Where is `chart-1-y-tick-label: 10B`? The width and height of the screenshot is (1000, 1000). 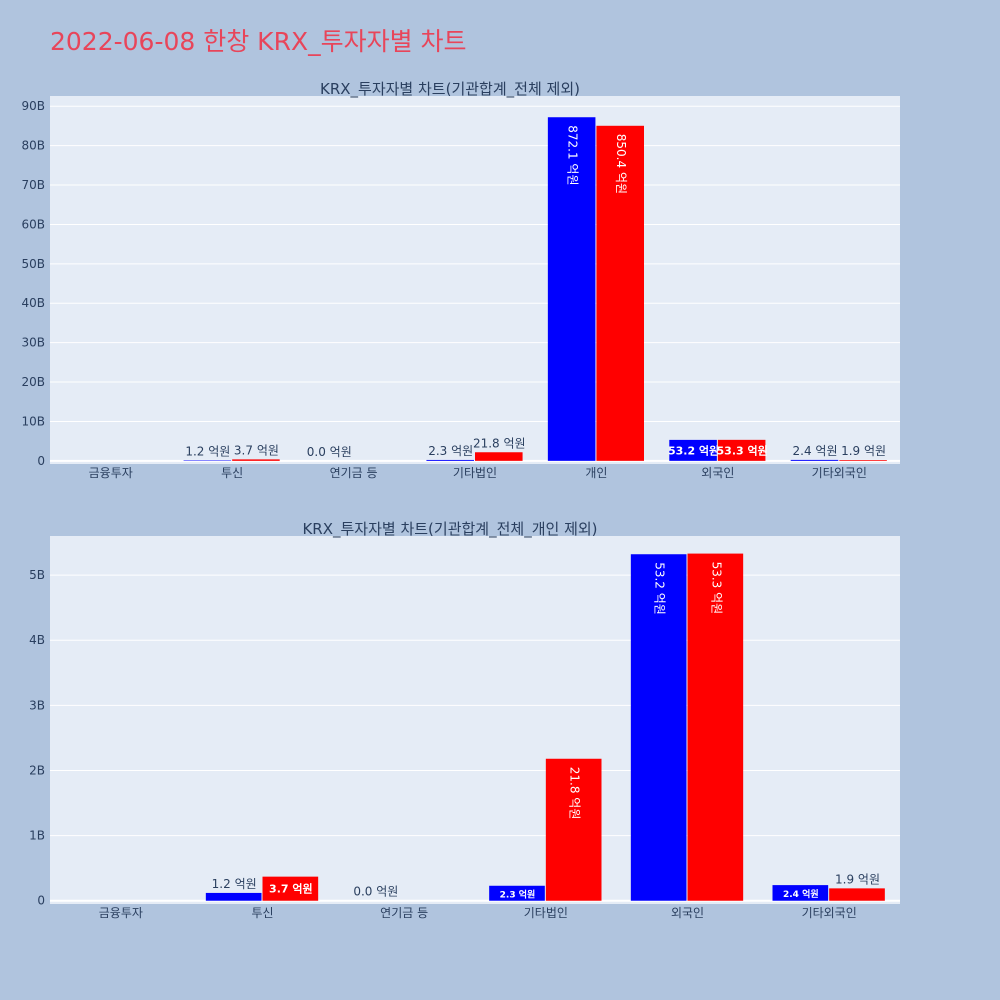
chart-1-y-tick-label: 10B is located at coordinates (33, 421).